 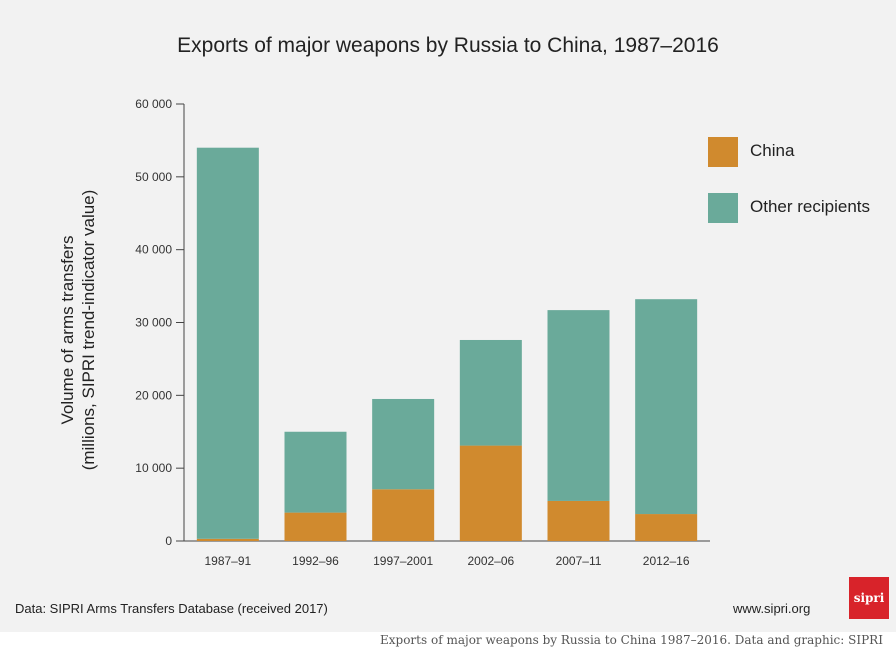 What do you see at coordinates (723, 208) in the screenshot?
I see `legend-swatch-other` at bounding box center [723, 208].